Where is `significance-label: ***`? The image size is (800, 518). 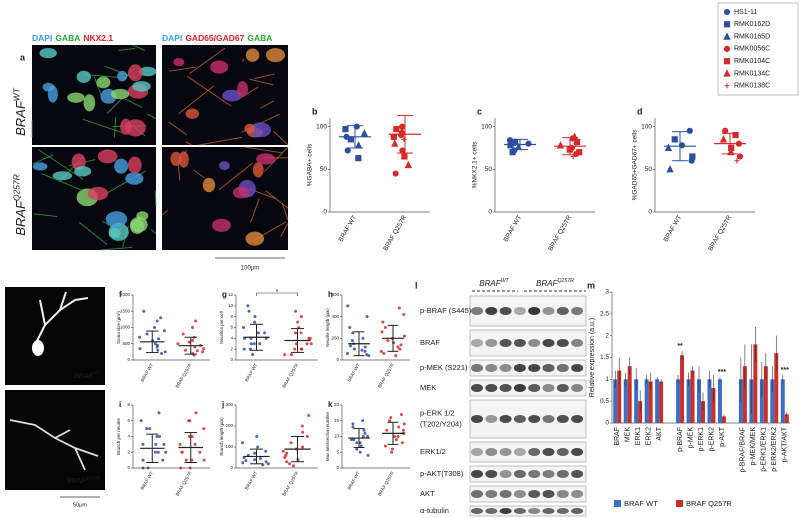 significance-label: *** is located at coordinates (722, 372).